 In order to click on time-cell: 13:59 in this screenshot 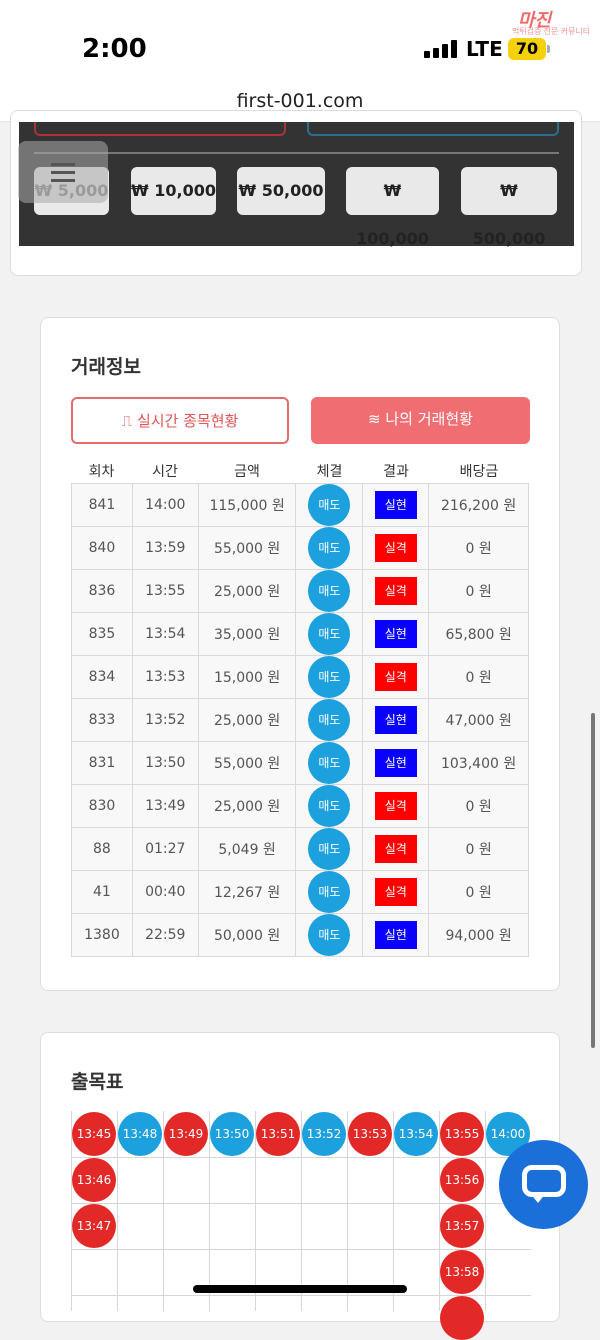, I will do `click(165, 548)`.